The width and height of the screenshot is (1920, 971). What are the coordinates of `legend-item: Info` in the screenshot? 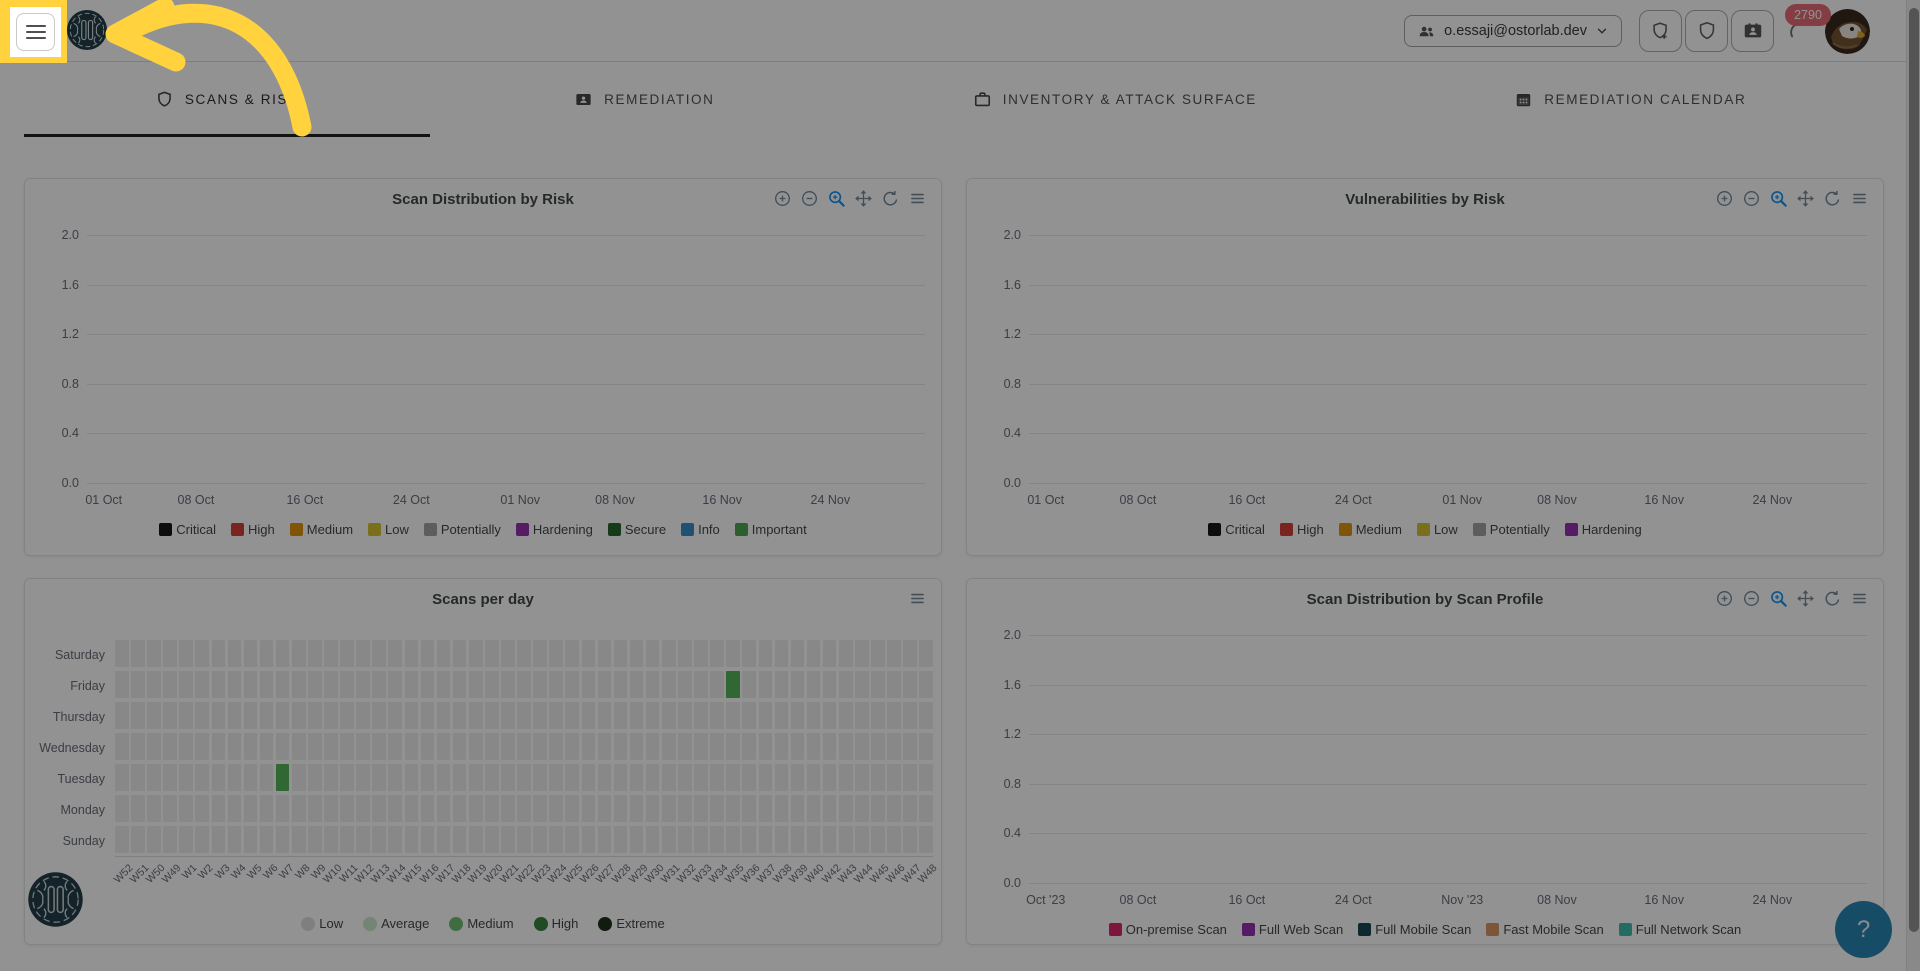 It's located at (700, 529).